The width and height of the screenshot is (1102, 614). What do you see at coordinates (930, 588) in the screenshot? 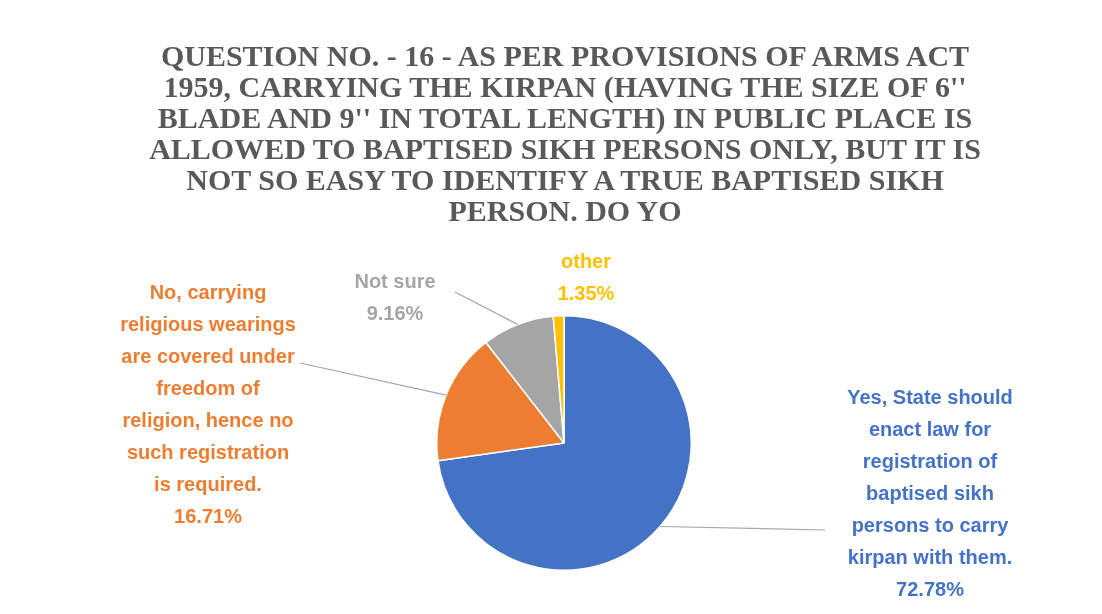
I see `data-label: 72.78%` at bounding box center [930, 588].